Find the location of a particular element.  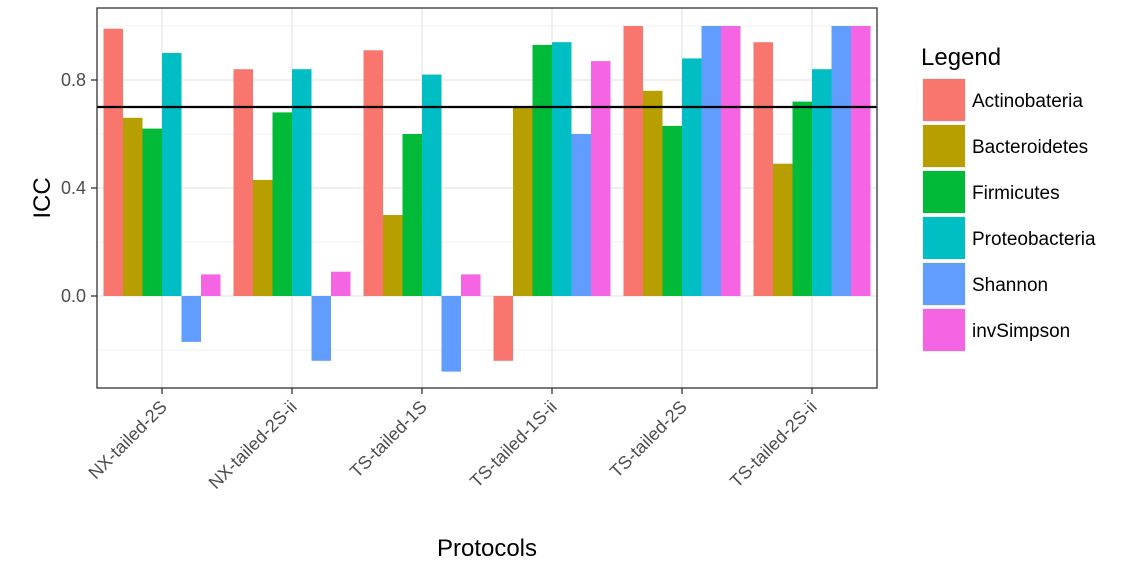

legend-key-shannon is located at coordinates (944, 284).